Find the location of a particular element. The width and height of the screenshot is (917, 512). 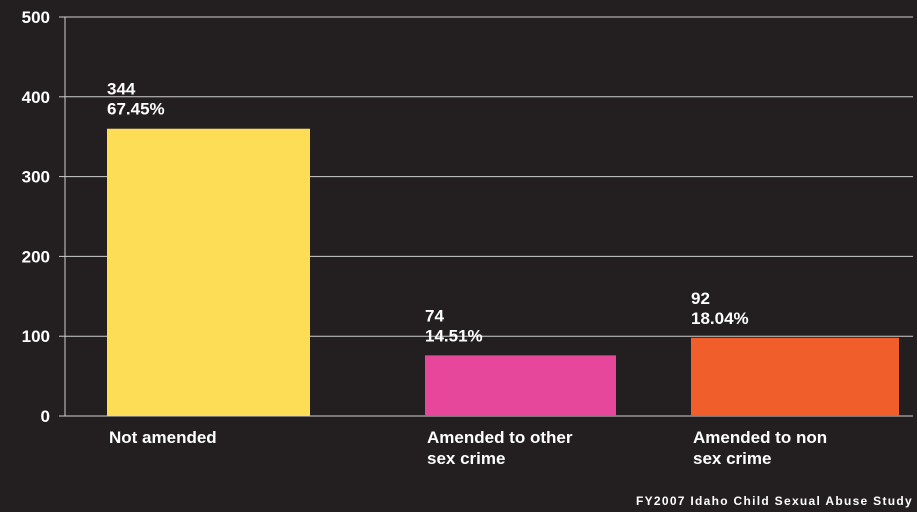

data-label-percent: 14.51% is located at coordinates (454, 335).